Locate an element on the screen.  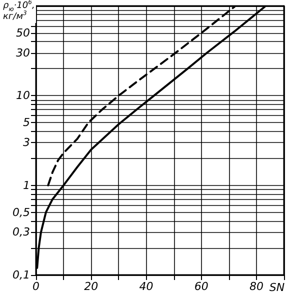
y-tick-label: 3 is located at coordinates (26, 143).